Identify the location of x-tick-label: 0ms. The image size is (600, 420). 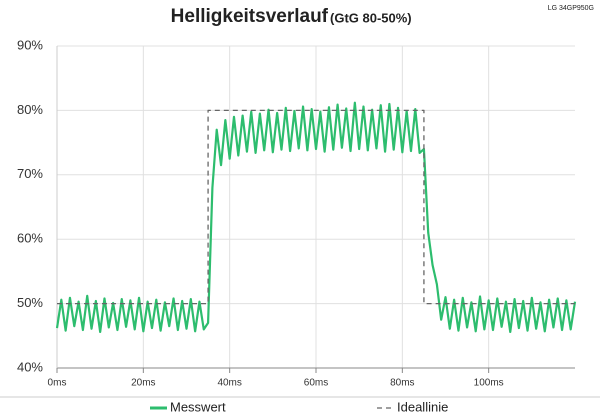
(57, 383).